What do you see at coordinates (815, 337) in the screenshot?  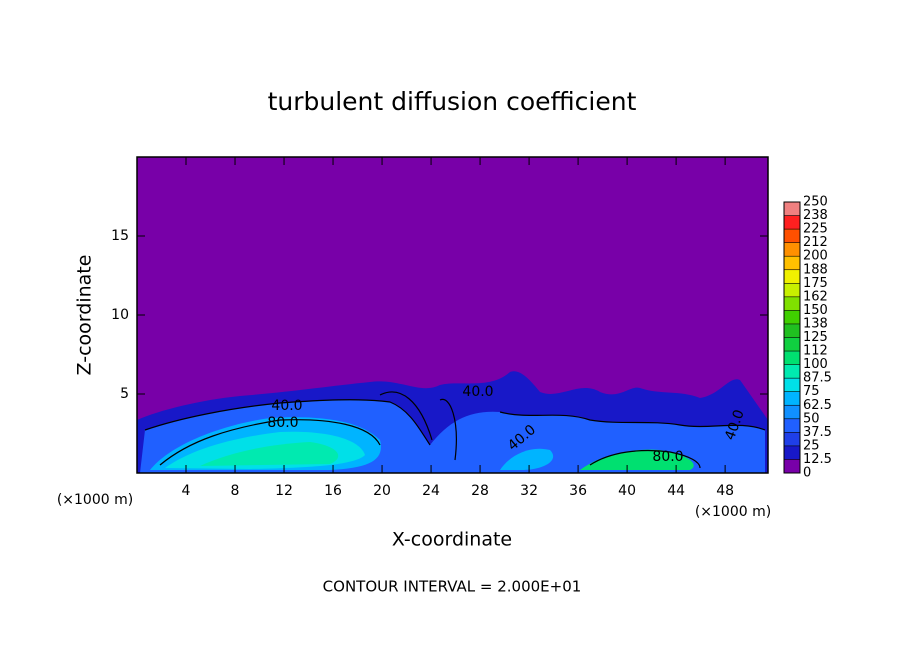 I see `colorbar-tick-label: 125` at bounding box center [815, 337].